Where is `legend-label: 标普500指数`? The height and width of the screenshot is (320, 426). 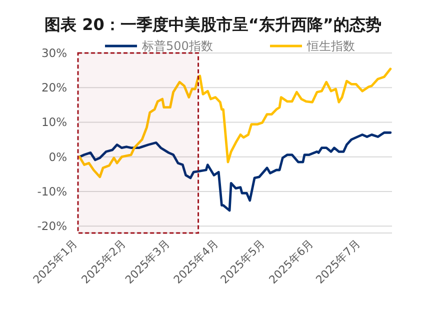 legend-label: 标普500指数 is located at coordinates (177, 46).